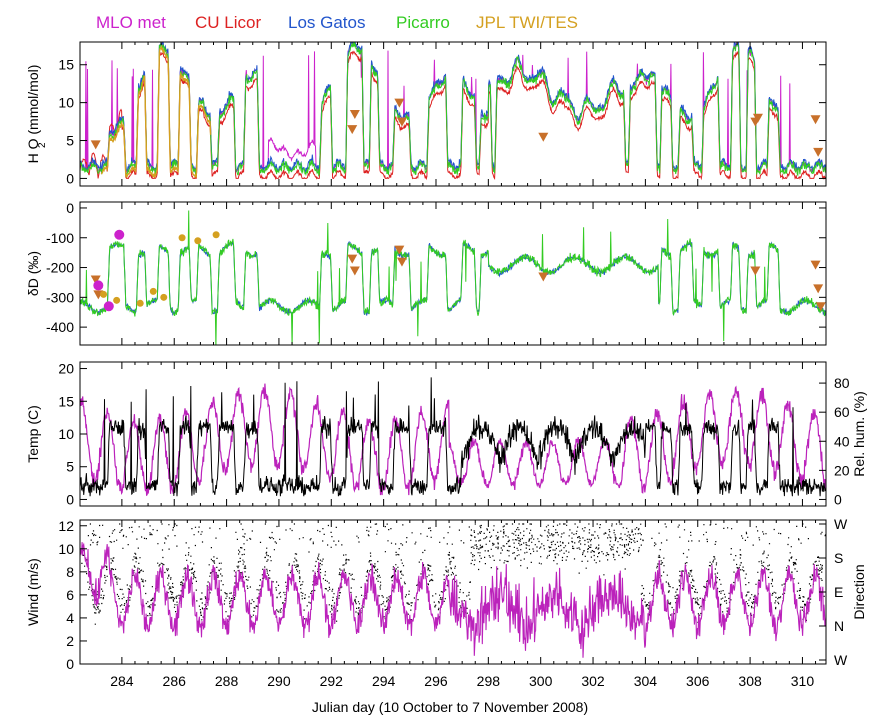 The height and width of the screenshot is (719, 873). What do you see at coordinates (436, 681) in the screenshot?
I see `x-tick-label: 296` at bounding box center [436, 681].